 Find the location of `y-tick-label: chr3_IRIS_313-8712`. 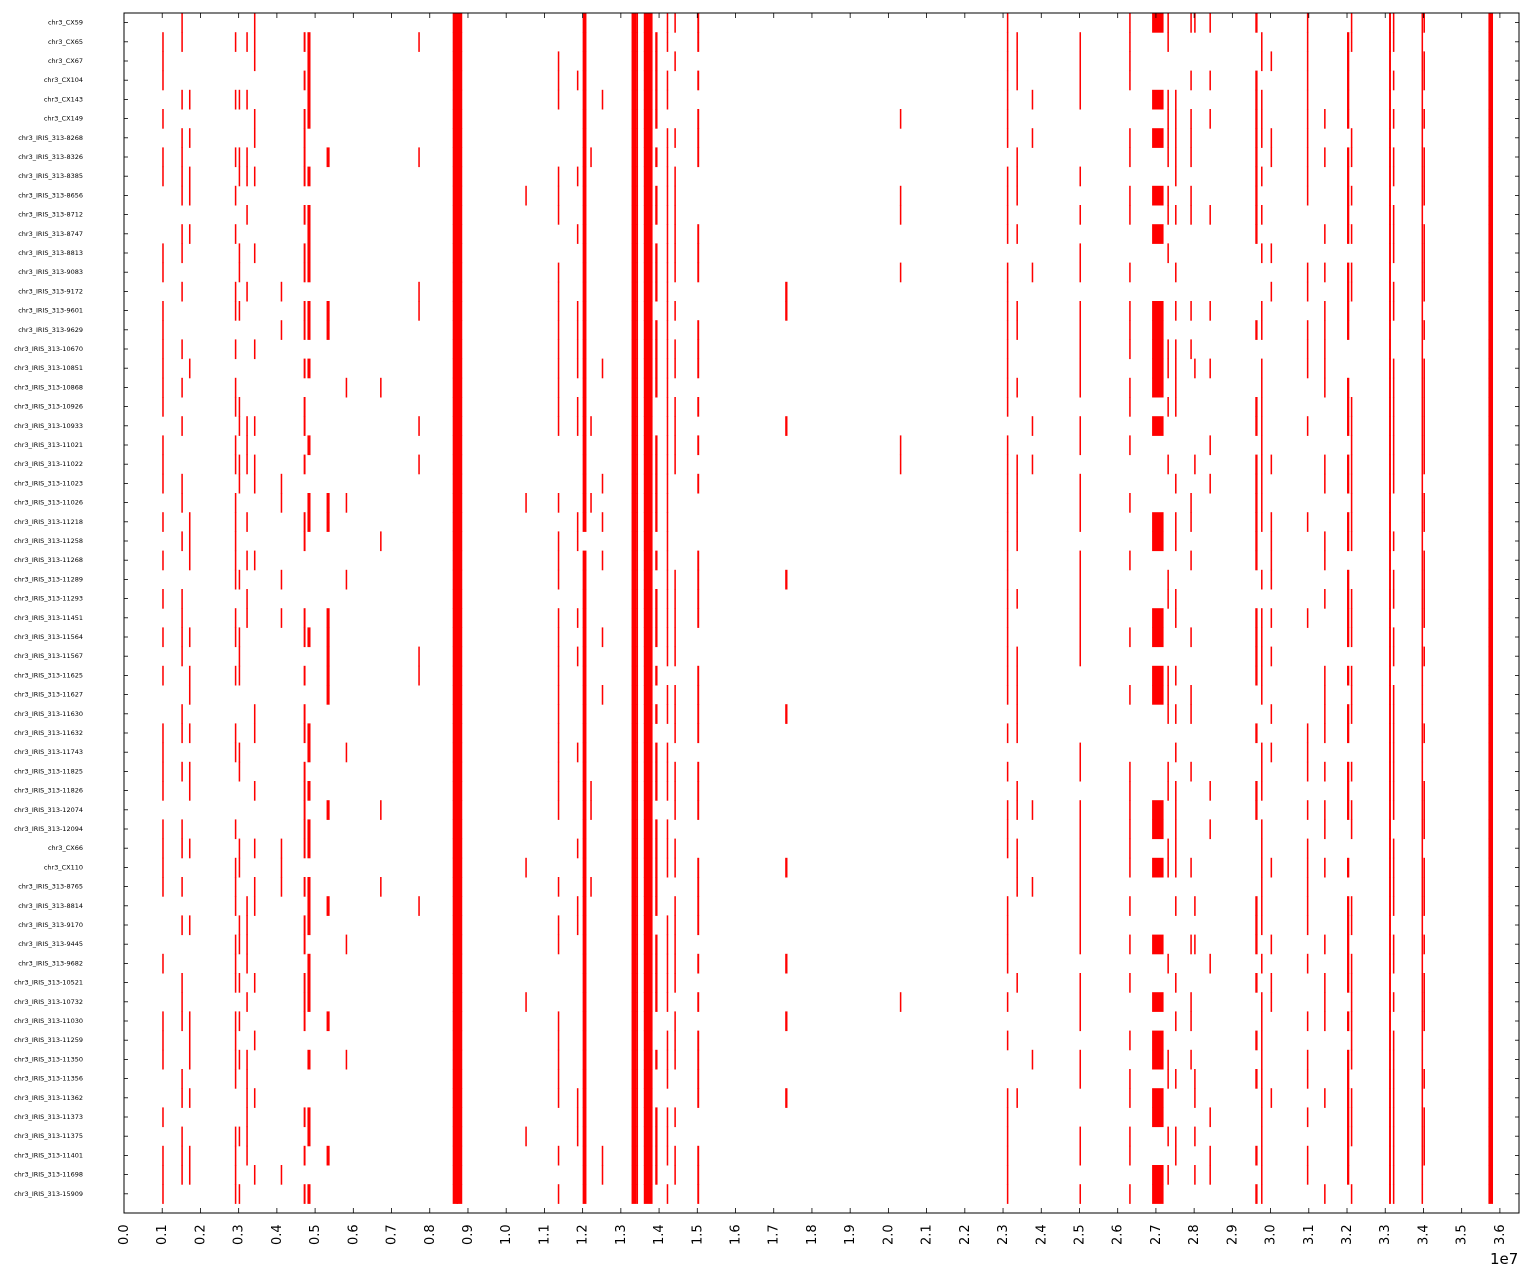

y-tick-label: chr3_IRIS_313-8712 is located at coordinates (50, 215).